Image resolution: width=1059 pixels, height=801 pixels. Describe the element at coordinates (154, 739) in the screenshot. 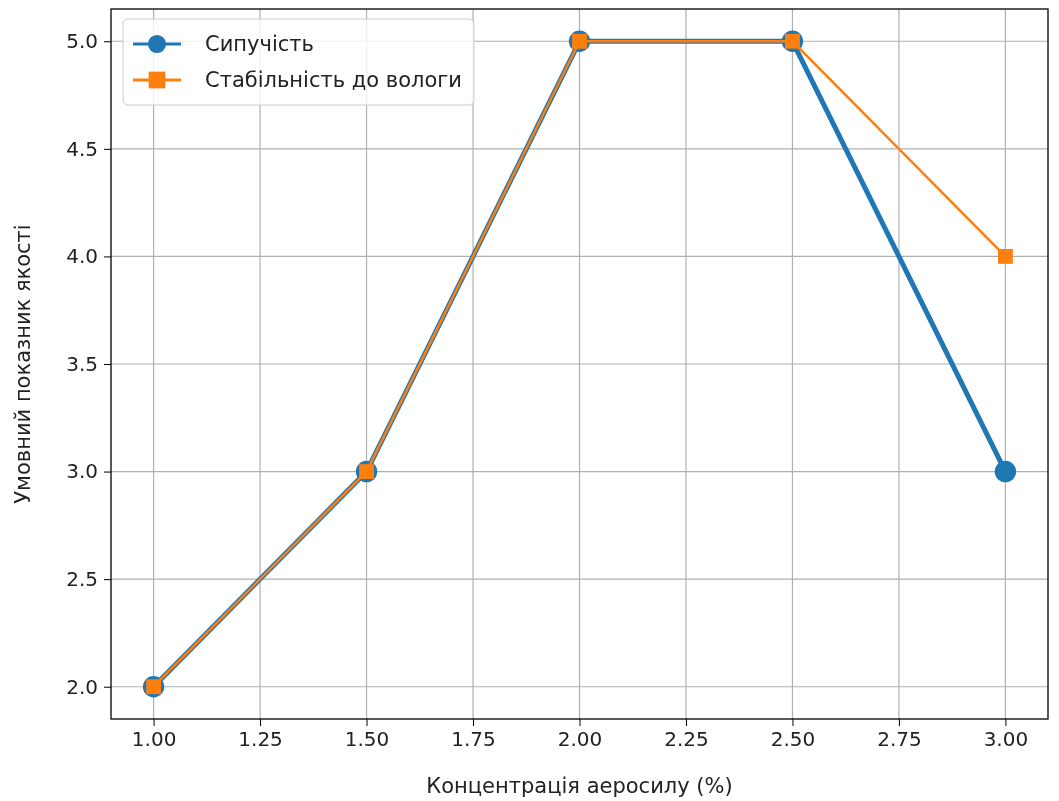

I see `x-tick-label: 1.00` at that location.